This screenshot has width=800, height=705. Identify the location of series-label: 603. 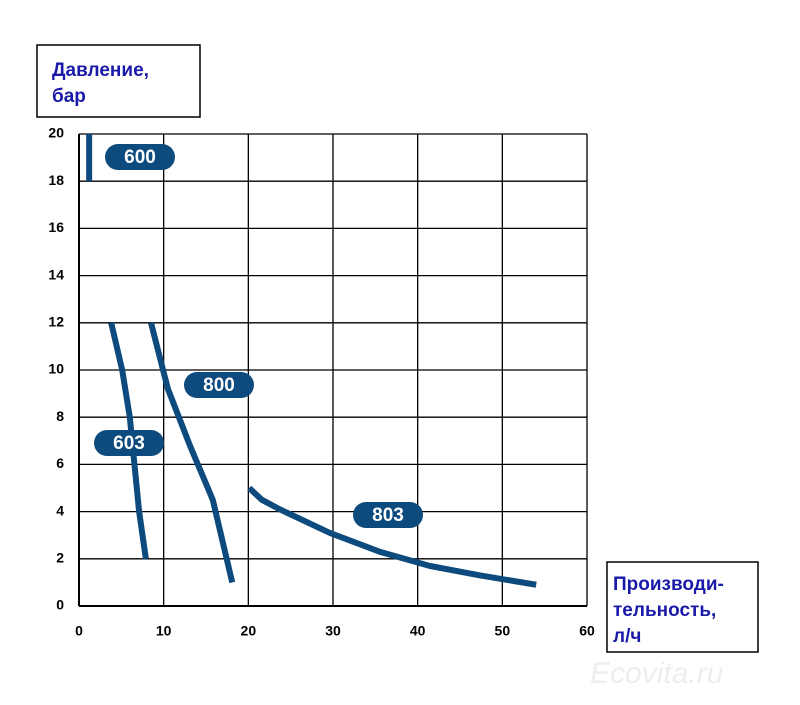
(129, 443).